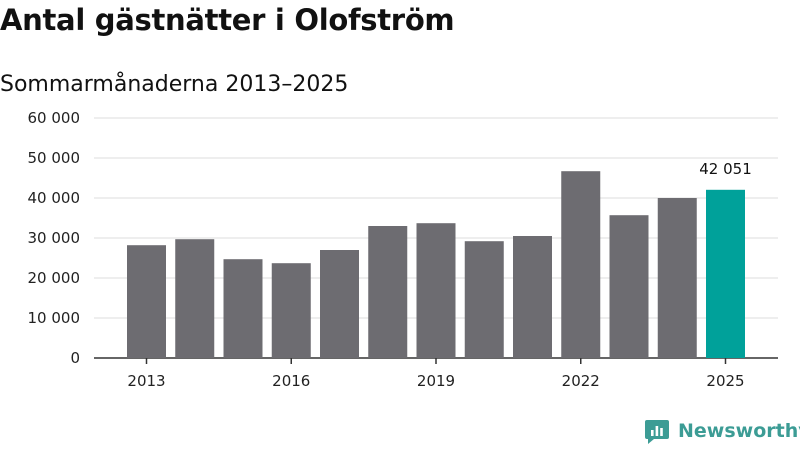  What do you see at coordinates (54, 278) in the screenshot?
I see `y-tick-label: 20 000` at bounding box center [54, 278].